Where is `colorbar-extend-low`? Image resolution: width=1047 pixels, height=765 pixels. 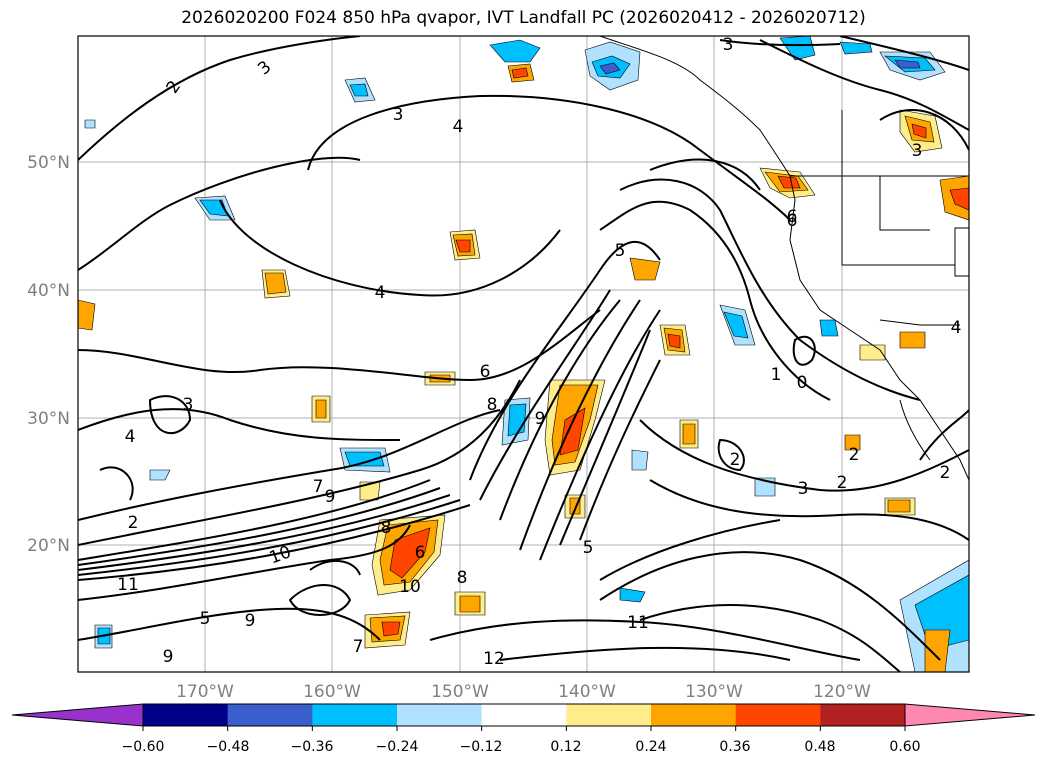 colorbar-extend-low is located at coordinates (77, 715).